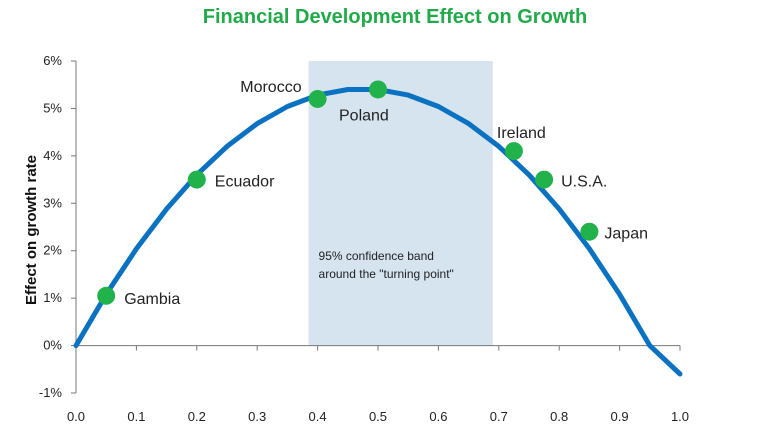 This screenshot has height=437, width=770. What do you see at coordinates (52, 202) in the screenshot?
I see `y-tick-label: 3%` at bounding box center [52, 202].